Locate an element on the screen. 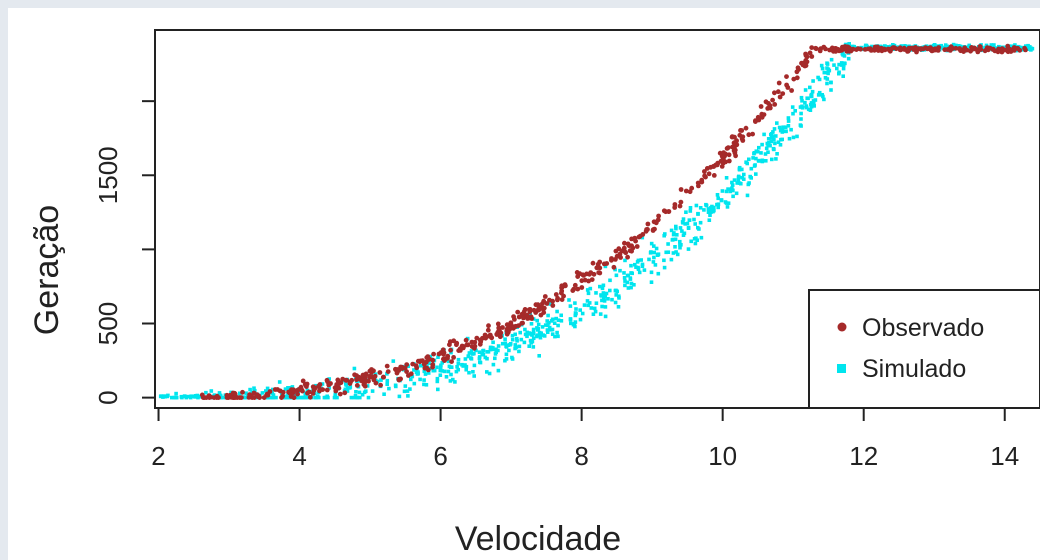 This screenshot has height=560, width=1040. y-tick-label: 1500 is located at coordinates (108, 175).